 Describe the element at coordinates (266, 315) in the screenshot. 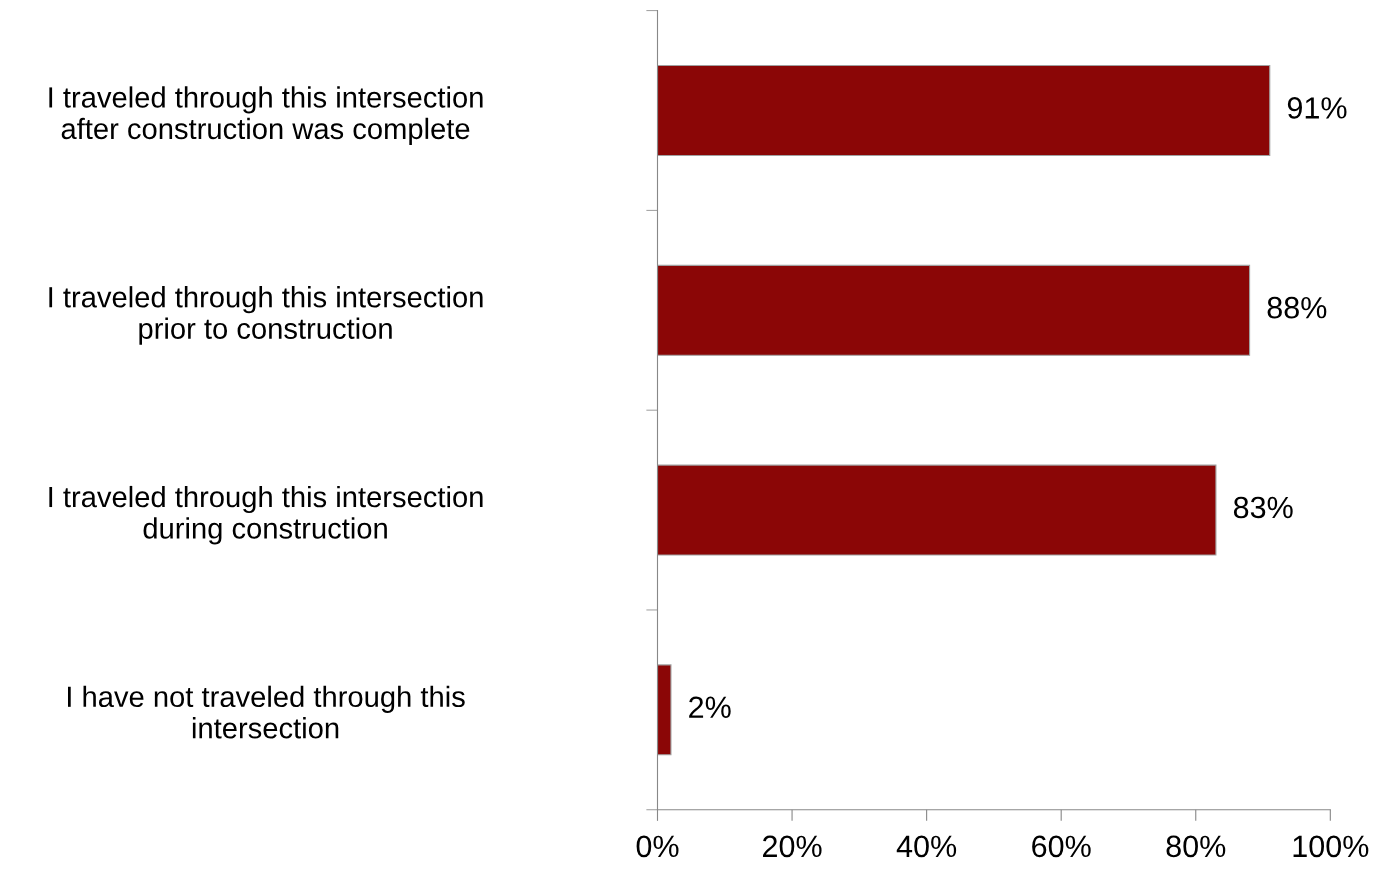

I see `y-tick-label: I traveled through this intersection prior to construction` at that location.